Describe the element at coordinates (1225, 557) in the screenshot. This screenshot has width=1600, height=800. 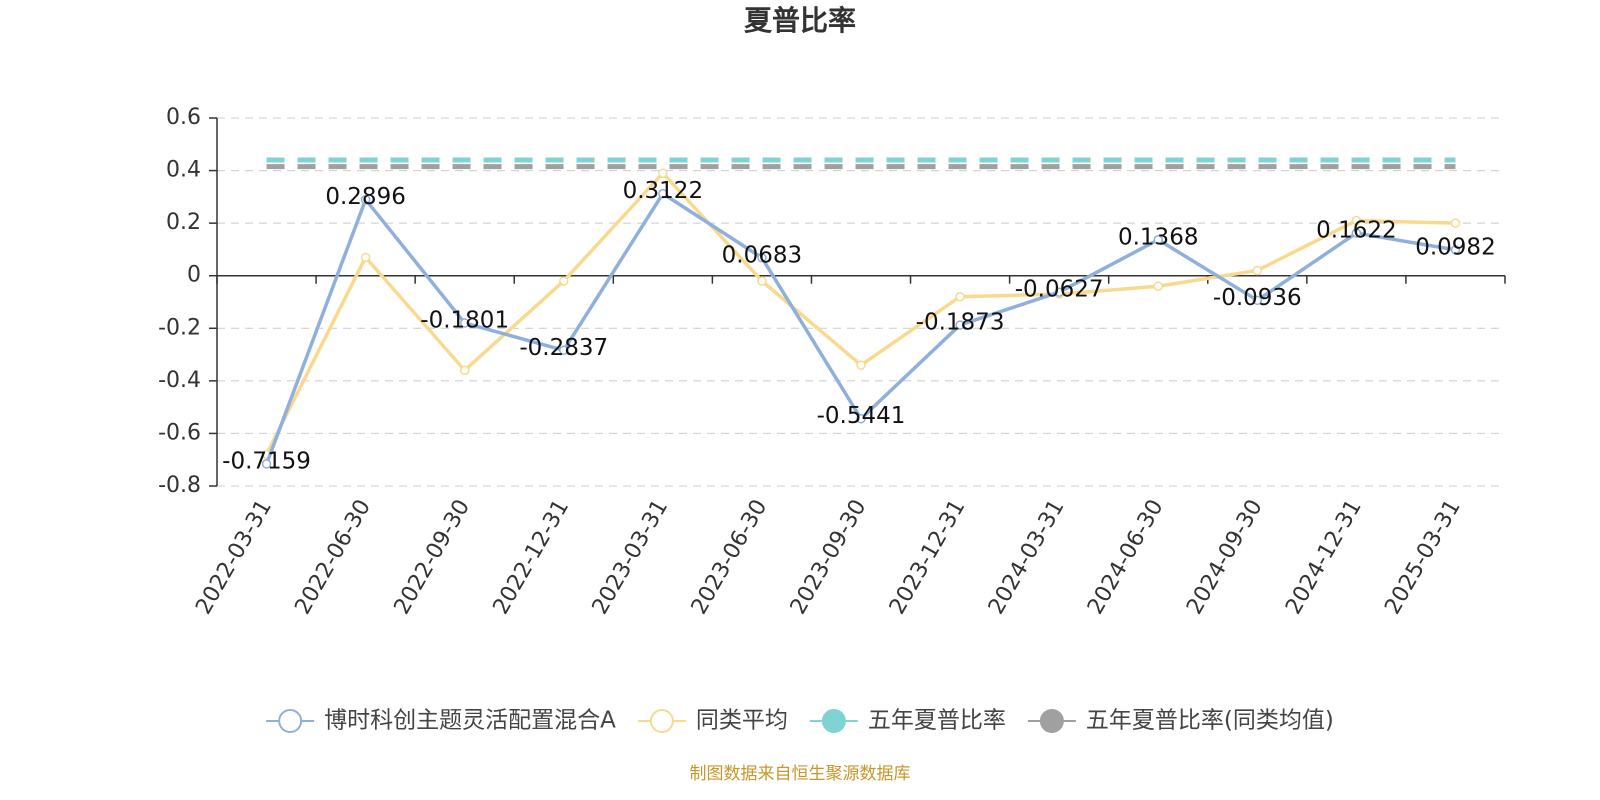
I see `x-tick-label: 2024-09-30` at that location.